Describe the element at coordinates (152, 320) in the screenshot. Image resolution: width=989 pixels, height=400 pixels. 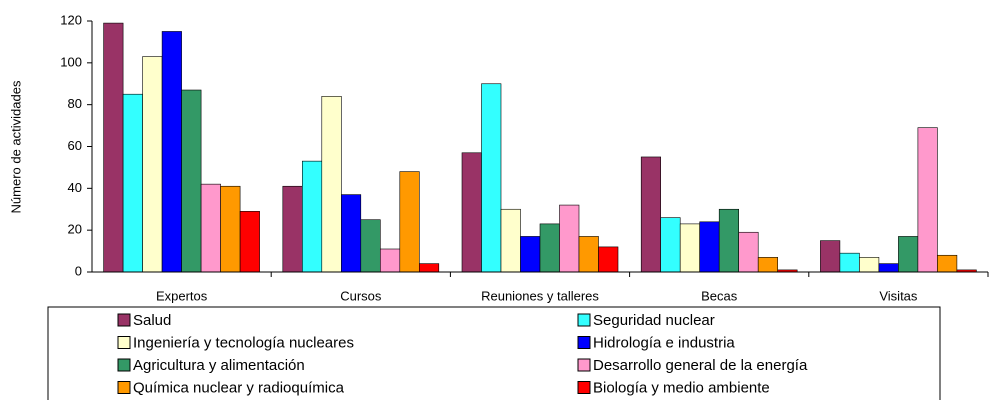
I see `legend-label: Salud` at that location.